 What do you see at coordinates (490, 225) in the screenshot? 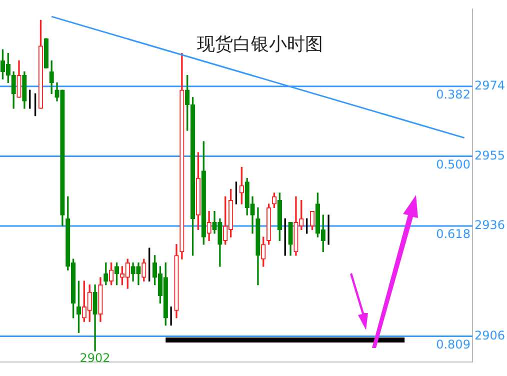
I see `y-tick-label: 2936` at bounding box center [490, 225].